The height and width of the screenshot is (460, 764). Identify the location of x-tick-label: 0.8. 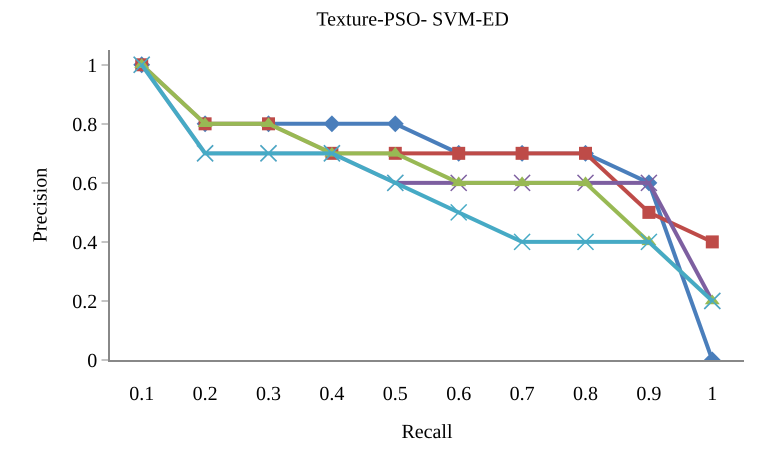
(585, 393).